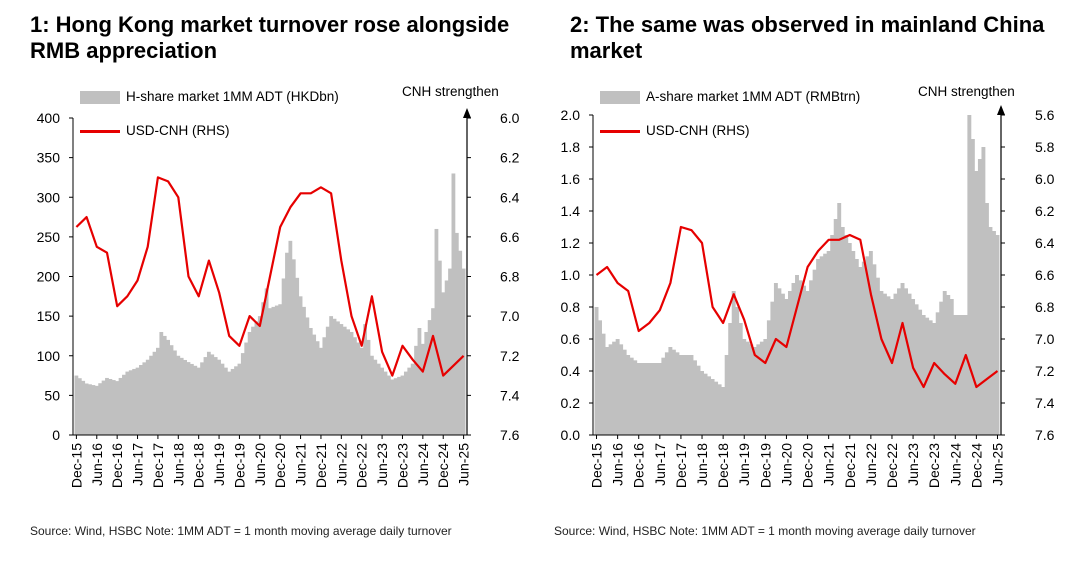 This screenshot has width=1080, height=580. I want to click on left-tick-label: 350, so click(49, 158).